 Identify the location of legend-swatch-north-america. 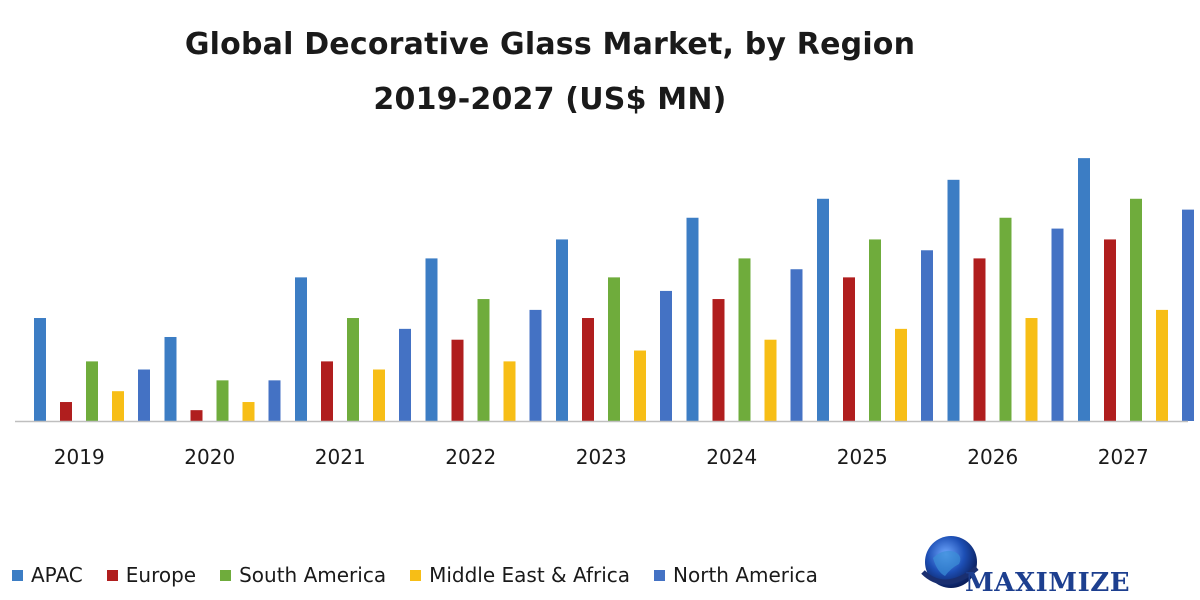
(660, 575).